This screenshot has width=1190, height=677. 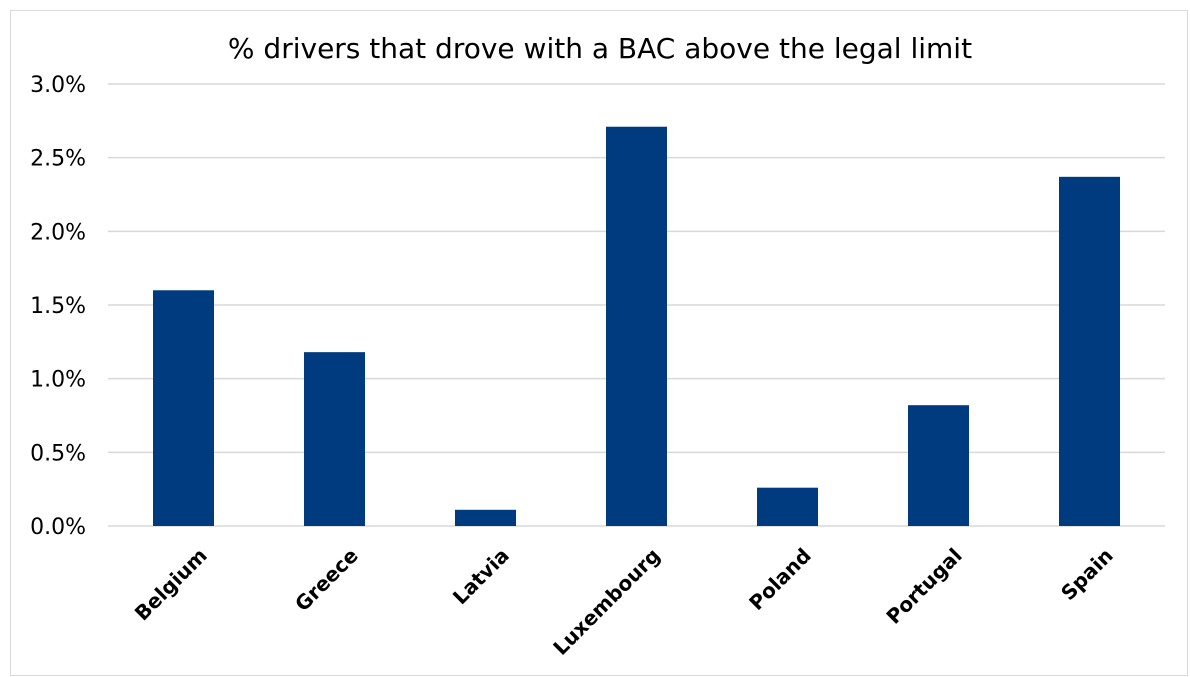 I want to click on y-tick-label: 2.5%, so click(x=58, y=159).